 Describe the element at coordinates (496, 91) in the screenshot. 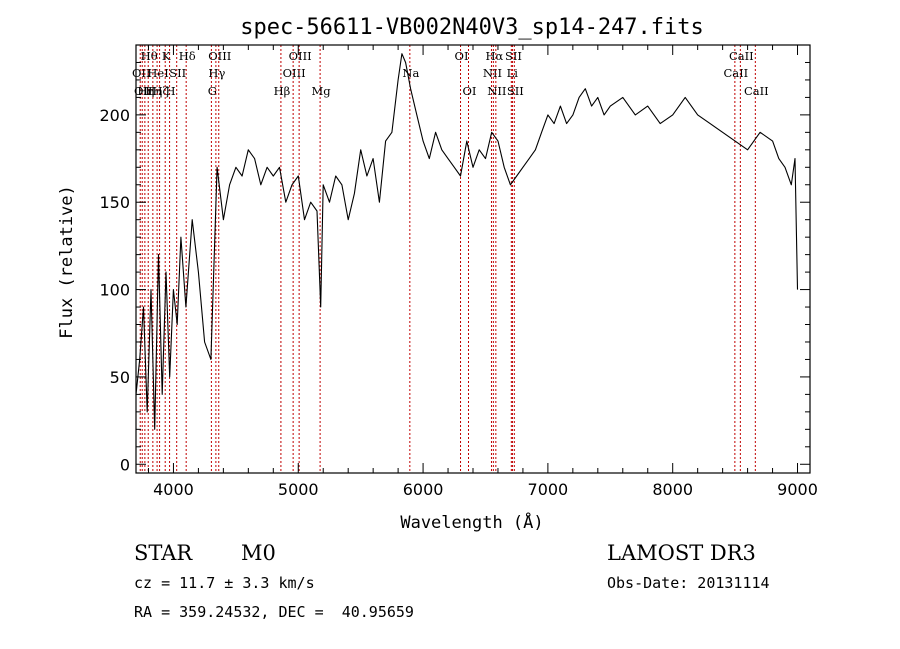

I see `line-label-23: NII` at that location.